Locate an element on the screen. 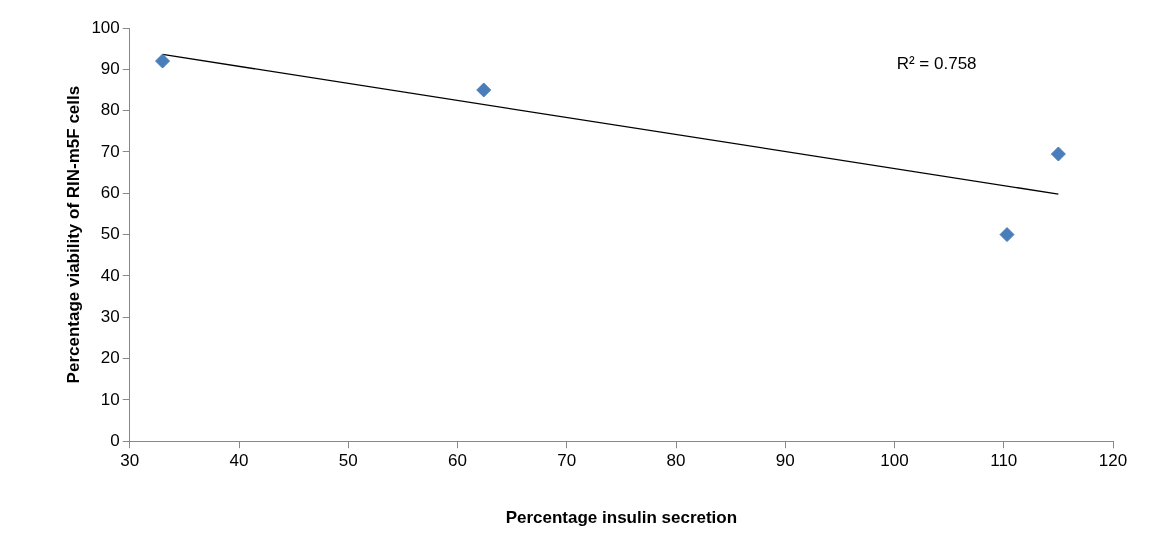 The image size is (1153, 533). x-tick-label: 120 is located at coordinates (1113, 461).